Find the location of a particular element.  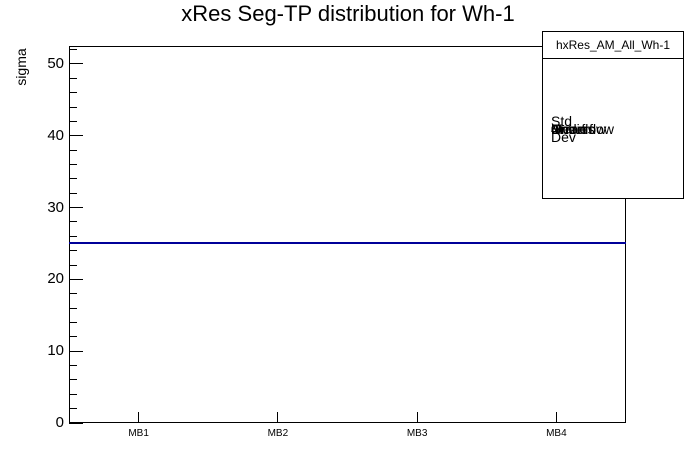

stats-row-label: Entries is located at coordinates (573, 129).